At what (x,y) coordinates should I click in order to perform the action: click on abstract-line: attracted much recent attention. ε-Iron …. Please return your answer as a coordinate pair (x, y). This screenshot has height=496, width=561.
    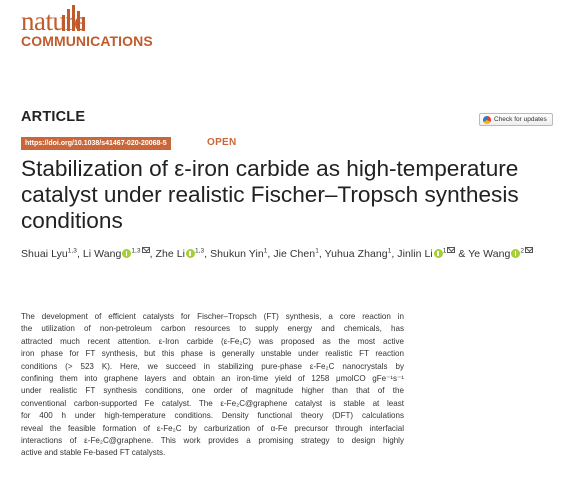
    Looking at the image, I should click on (212, 341).